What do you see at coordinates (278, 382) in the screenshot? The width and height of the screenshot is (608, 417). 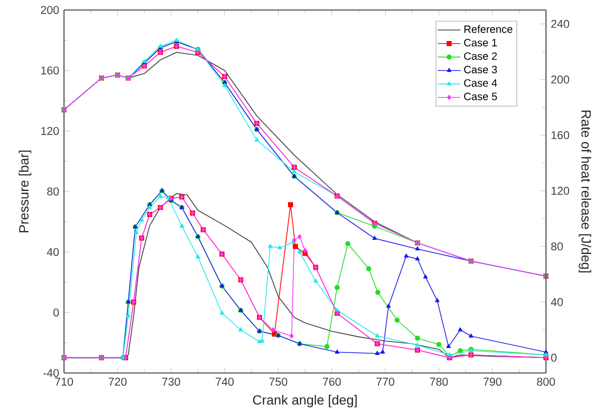 I see `x-tick-label: 750` at bounding box center [278, 382].